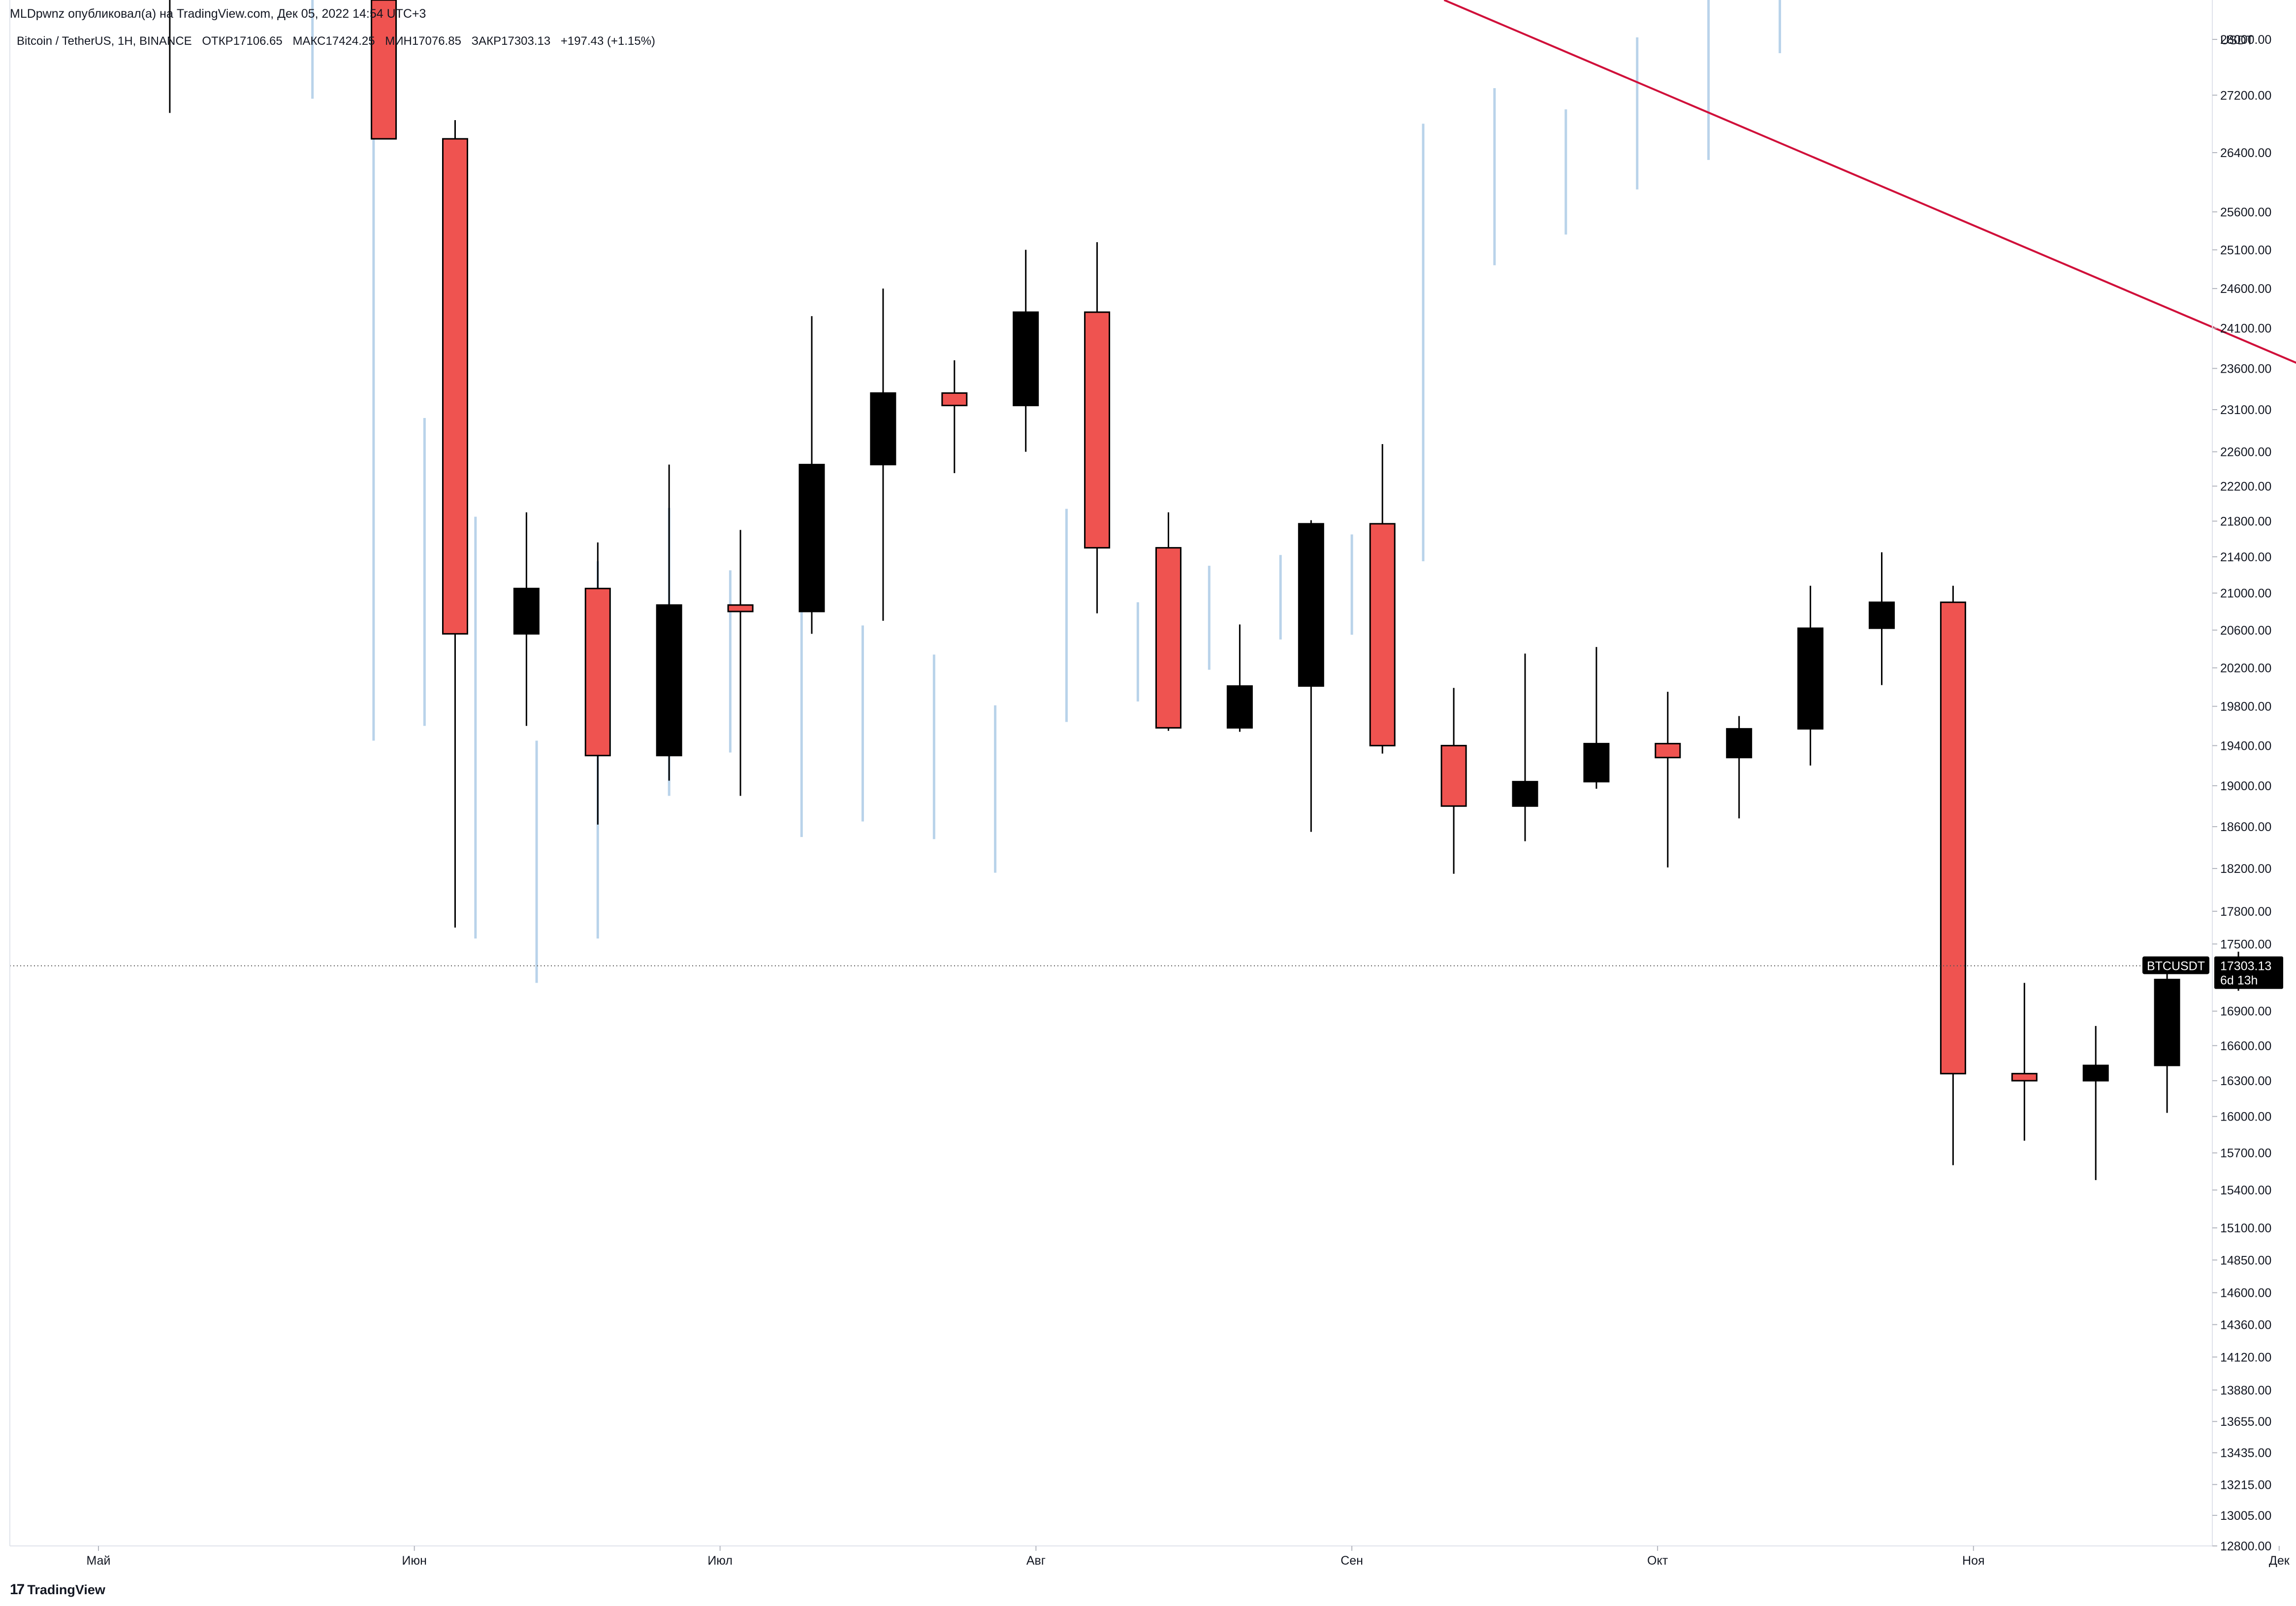 The image size is (2296, 1606). Describe the element at coordinates (2245, 1453) in the screenshot. I see `y-tick-label-36: 13435.00` at that location.